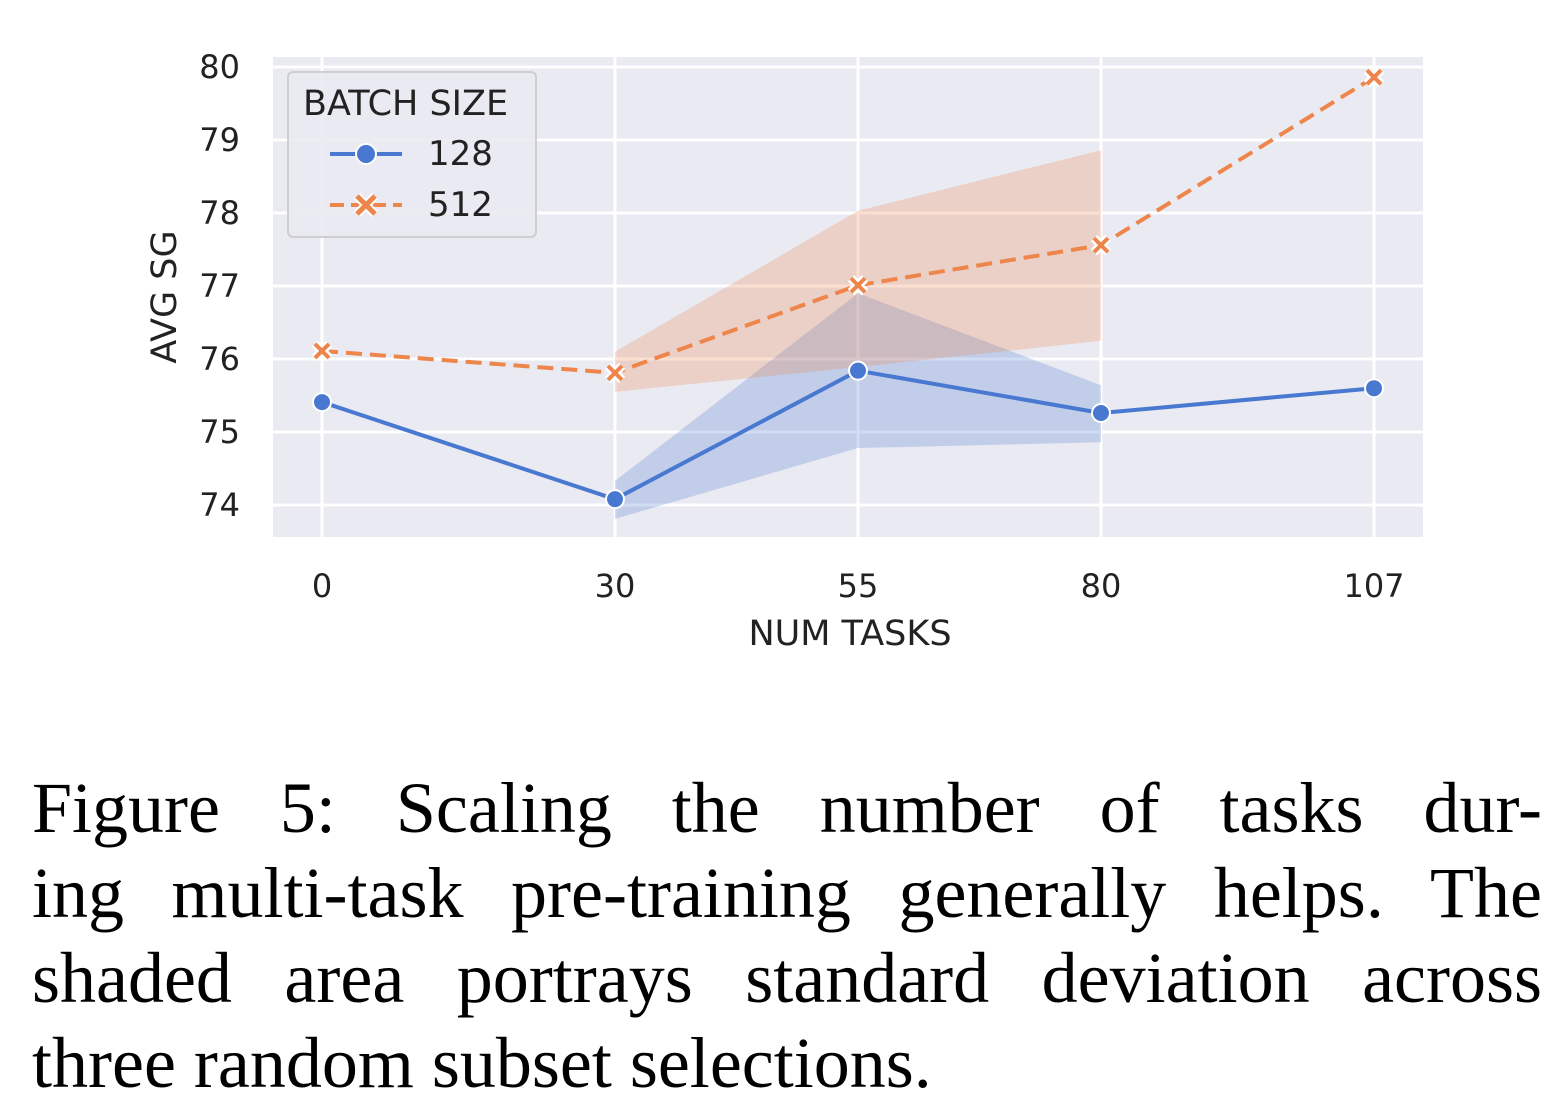  I want to click on x-tick-label: 107, so click(1373, 586).